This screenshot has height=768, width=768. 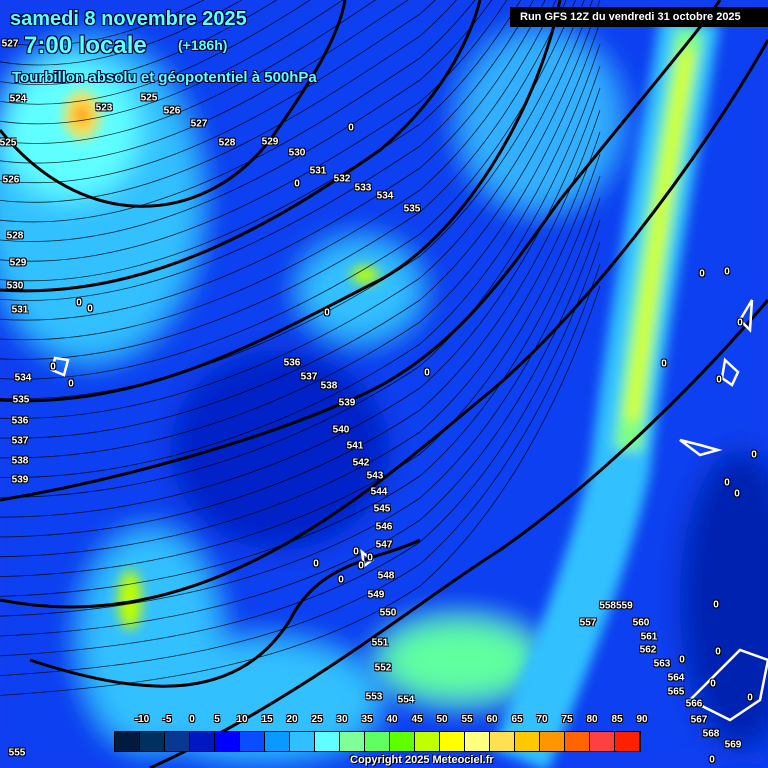 I want to click on colorbar-tick: 80, so click(x=592, y=719).